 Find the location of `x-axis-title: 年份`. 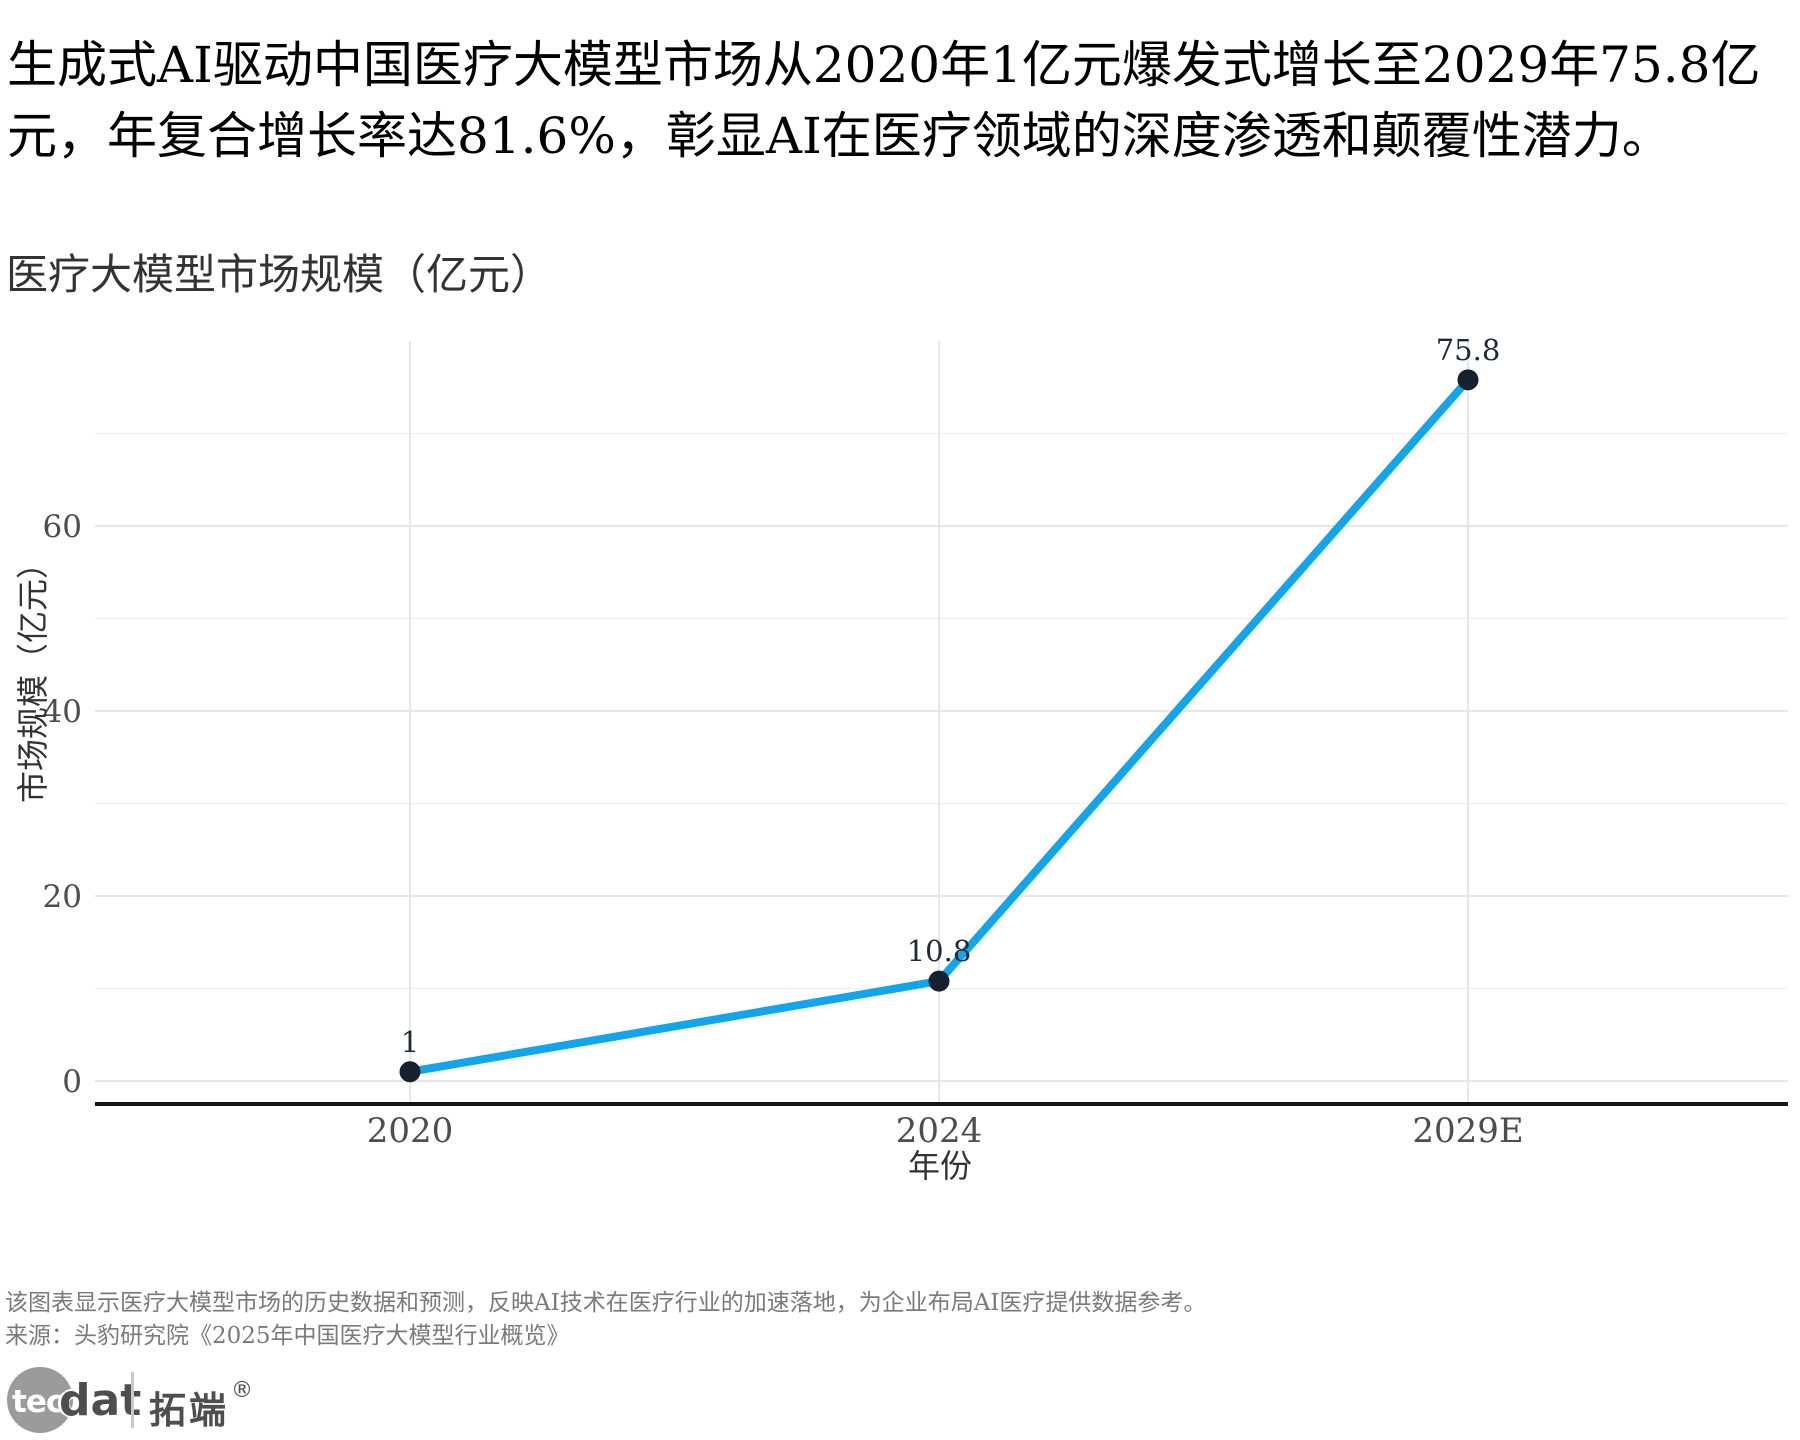

x-axis-title: 年份 is located at coordinates (940, 1166).